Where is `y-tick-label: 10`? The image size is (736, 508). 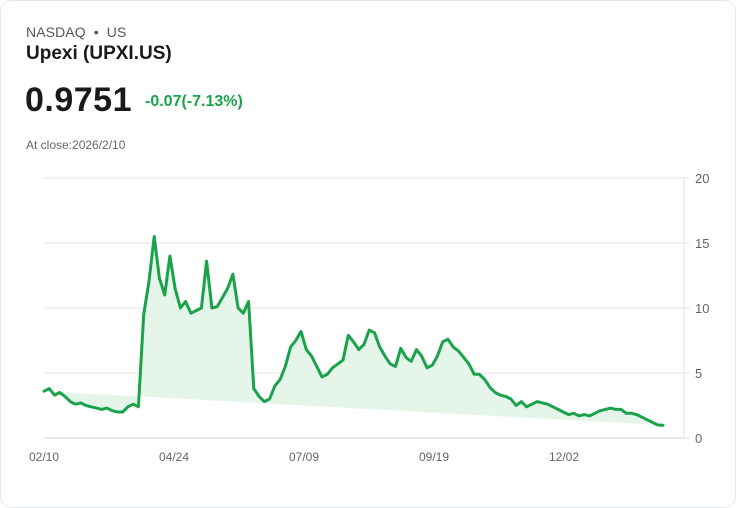 y-tick-label: 10 is located at coordinates (702, 308).